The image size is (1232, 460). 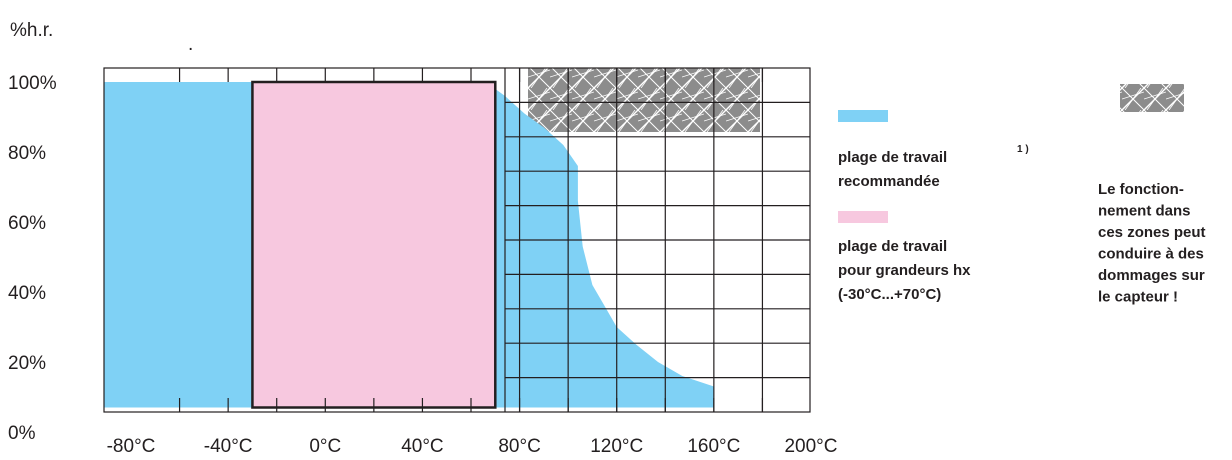 What do you see at coordinates (863, 217) in the screenshot?
I see `legend-swatch-hx` at bounding box center [863, 217].